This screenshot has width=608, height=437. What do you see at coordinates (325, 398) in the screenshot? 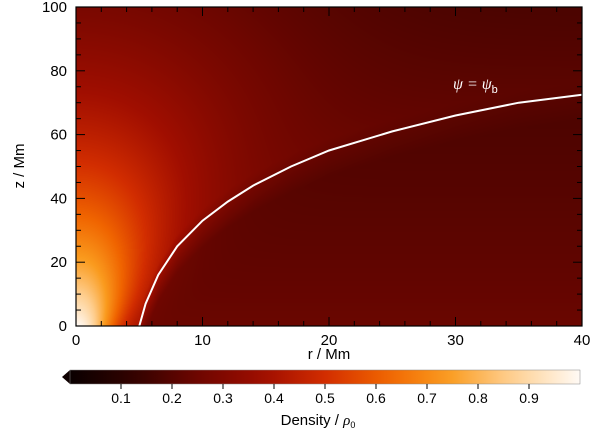
I see `colorbar-tick-label: 0.5` at bounding box center [325, 398].